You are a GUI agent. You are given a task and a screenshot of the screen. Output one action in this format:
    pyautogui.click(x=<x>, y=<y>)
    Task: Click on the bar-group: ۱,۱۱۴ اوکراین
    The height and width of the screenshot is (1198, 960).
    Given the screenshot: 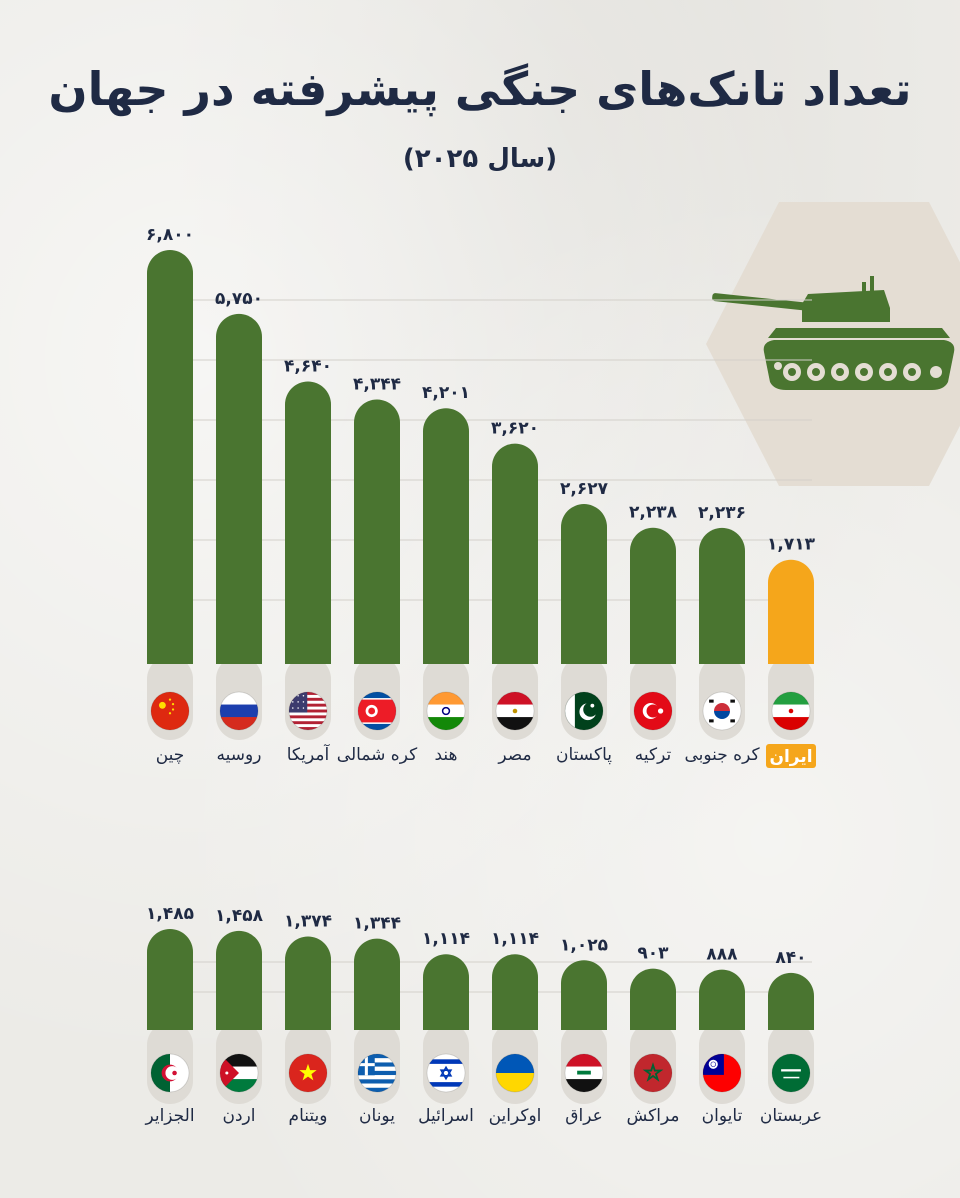 What is the action you would take?
    pyautogui.click(x=515, y=1027)
    